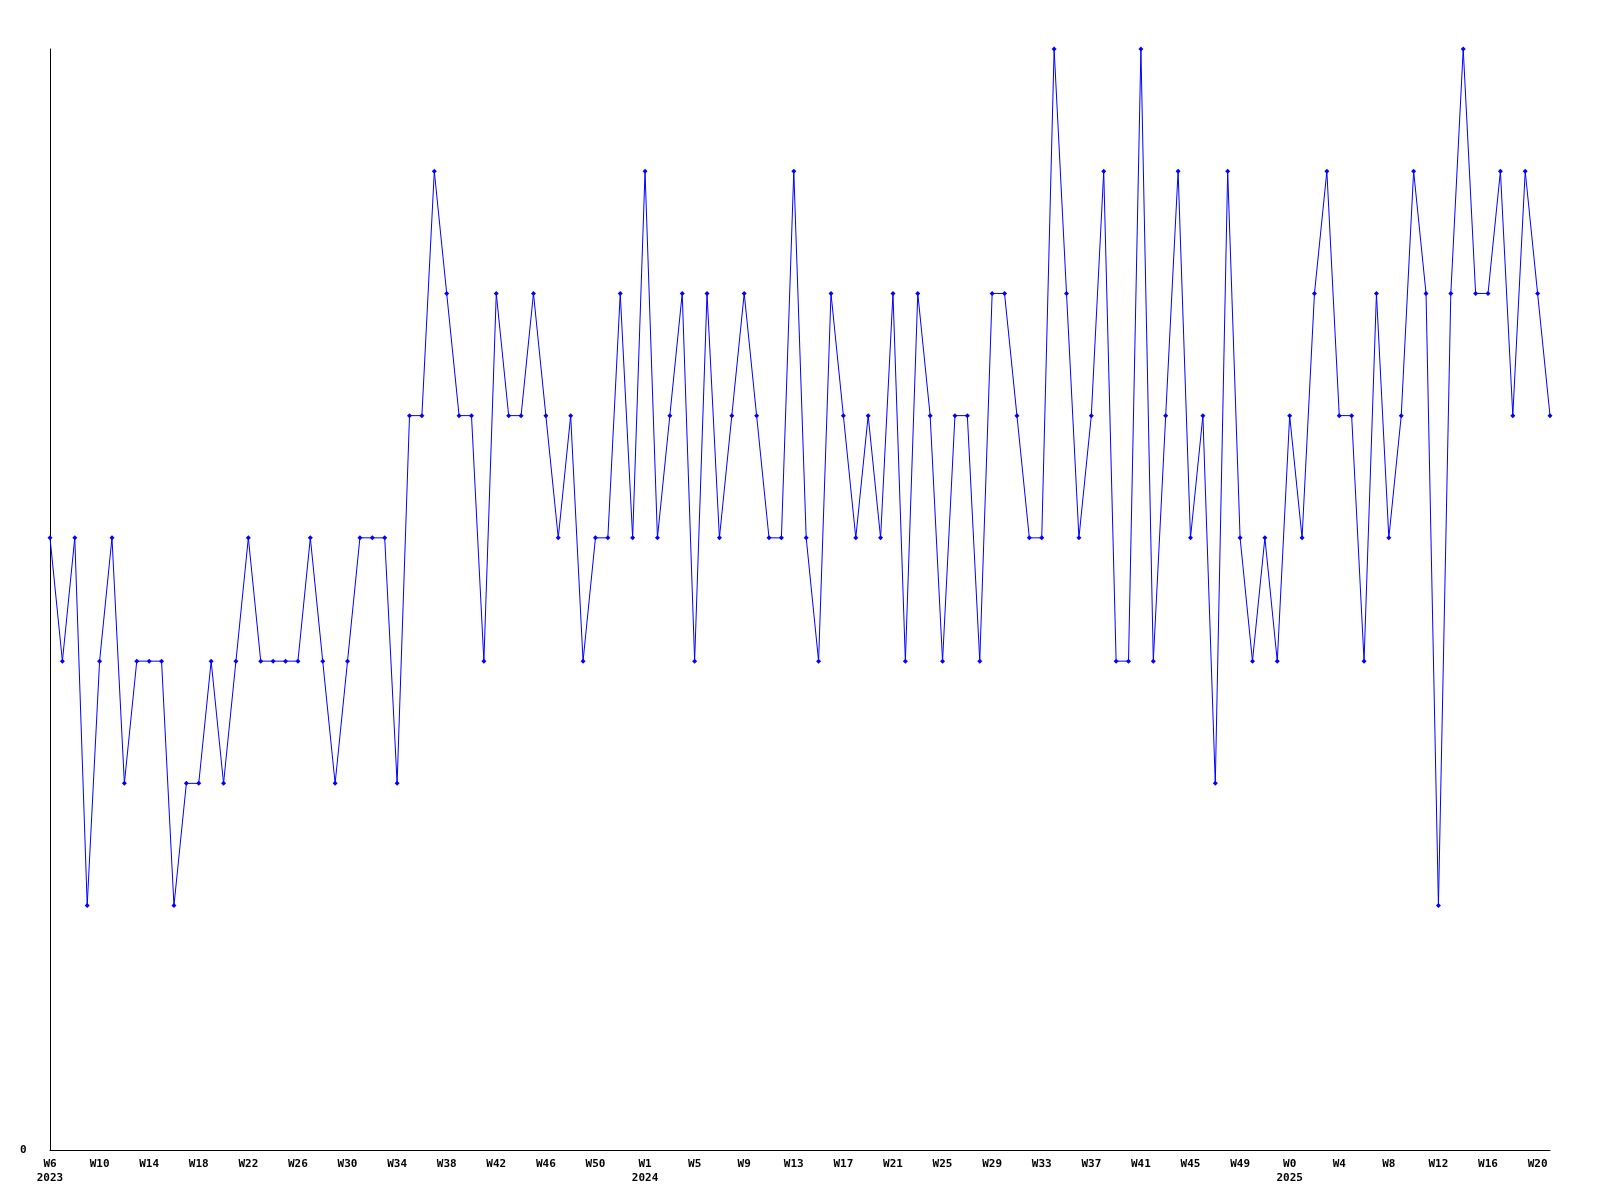 The width and height of the screenshot is (1600, 1200). What do you see at coordinates (1289, 1170) in the screenshot?
I see `x-tick-label: W0 2025` at bounding box center [1289, 1170].